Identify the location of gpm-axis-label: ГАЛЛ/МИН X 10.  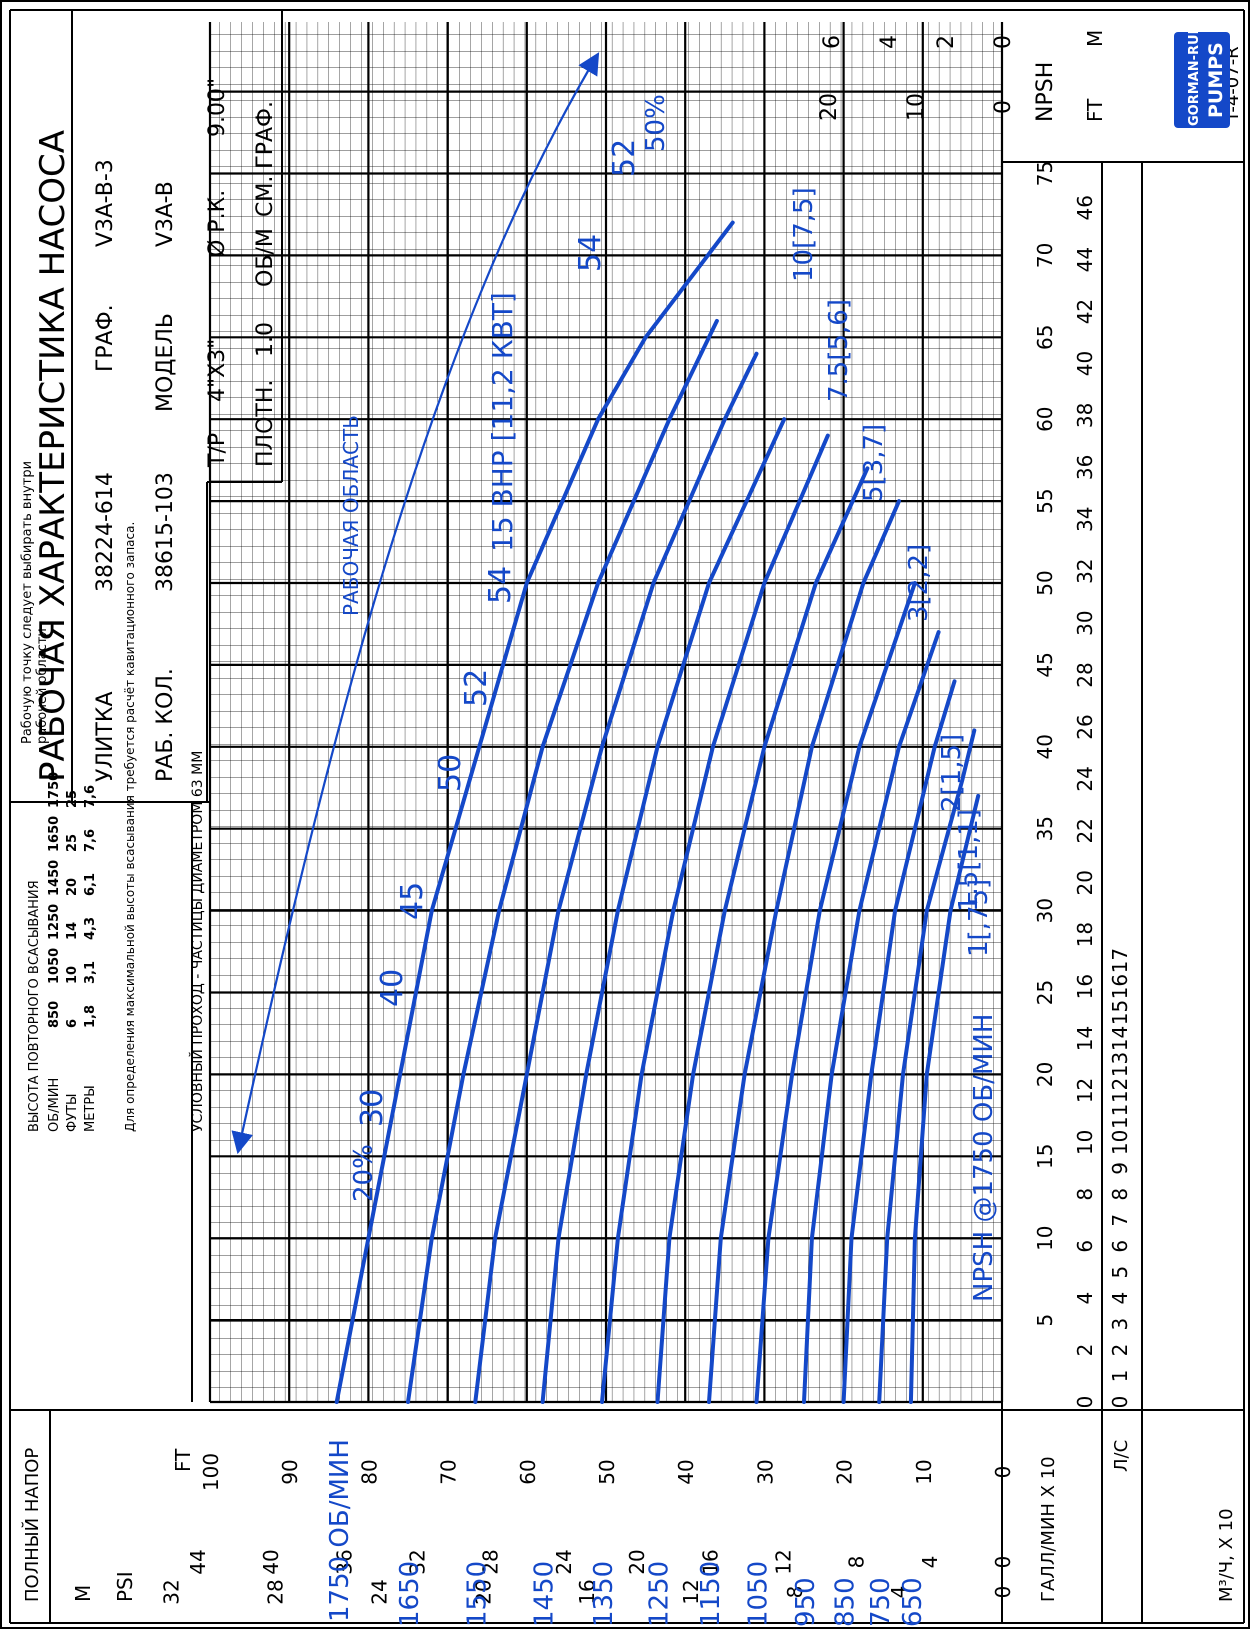
(1048, 1529).